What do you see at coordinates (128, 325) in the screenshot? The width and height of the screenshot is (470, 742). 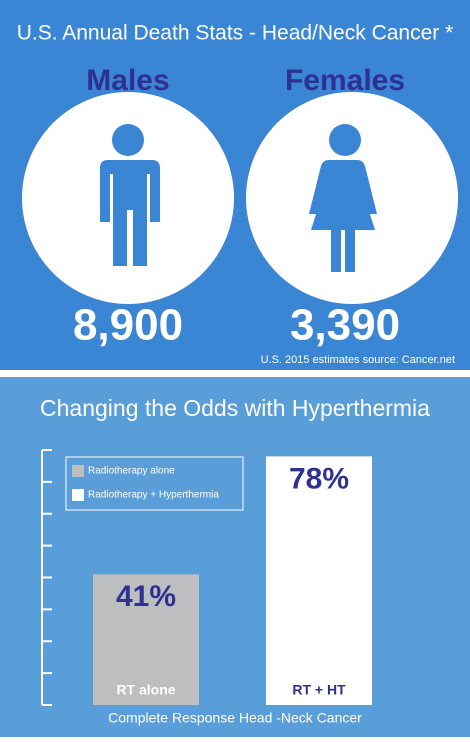 I see `stat-value: 8,900` at bounding box center [128, 325].